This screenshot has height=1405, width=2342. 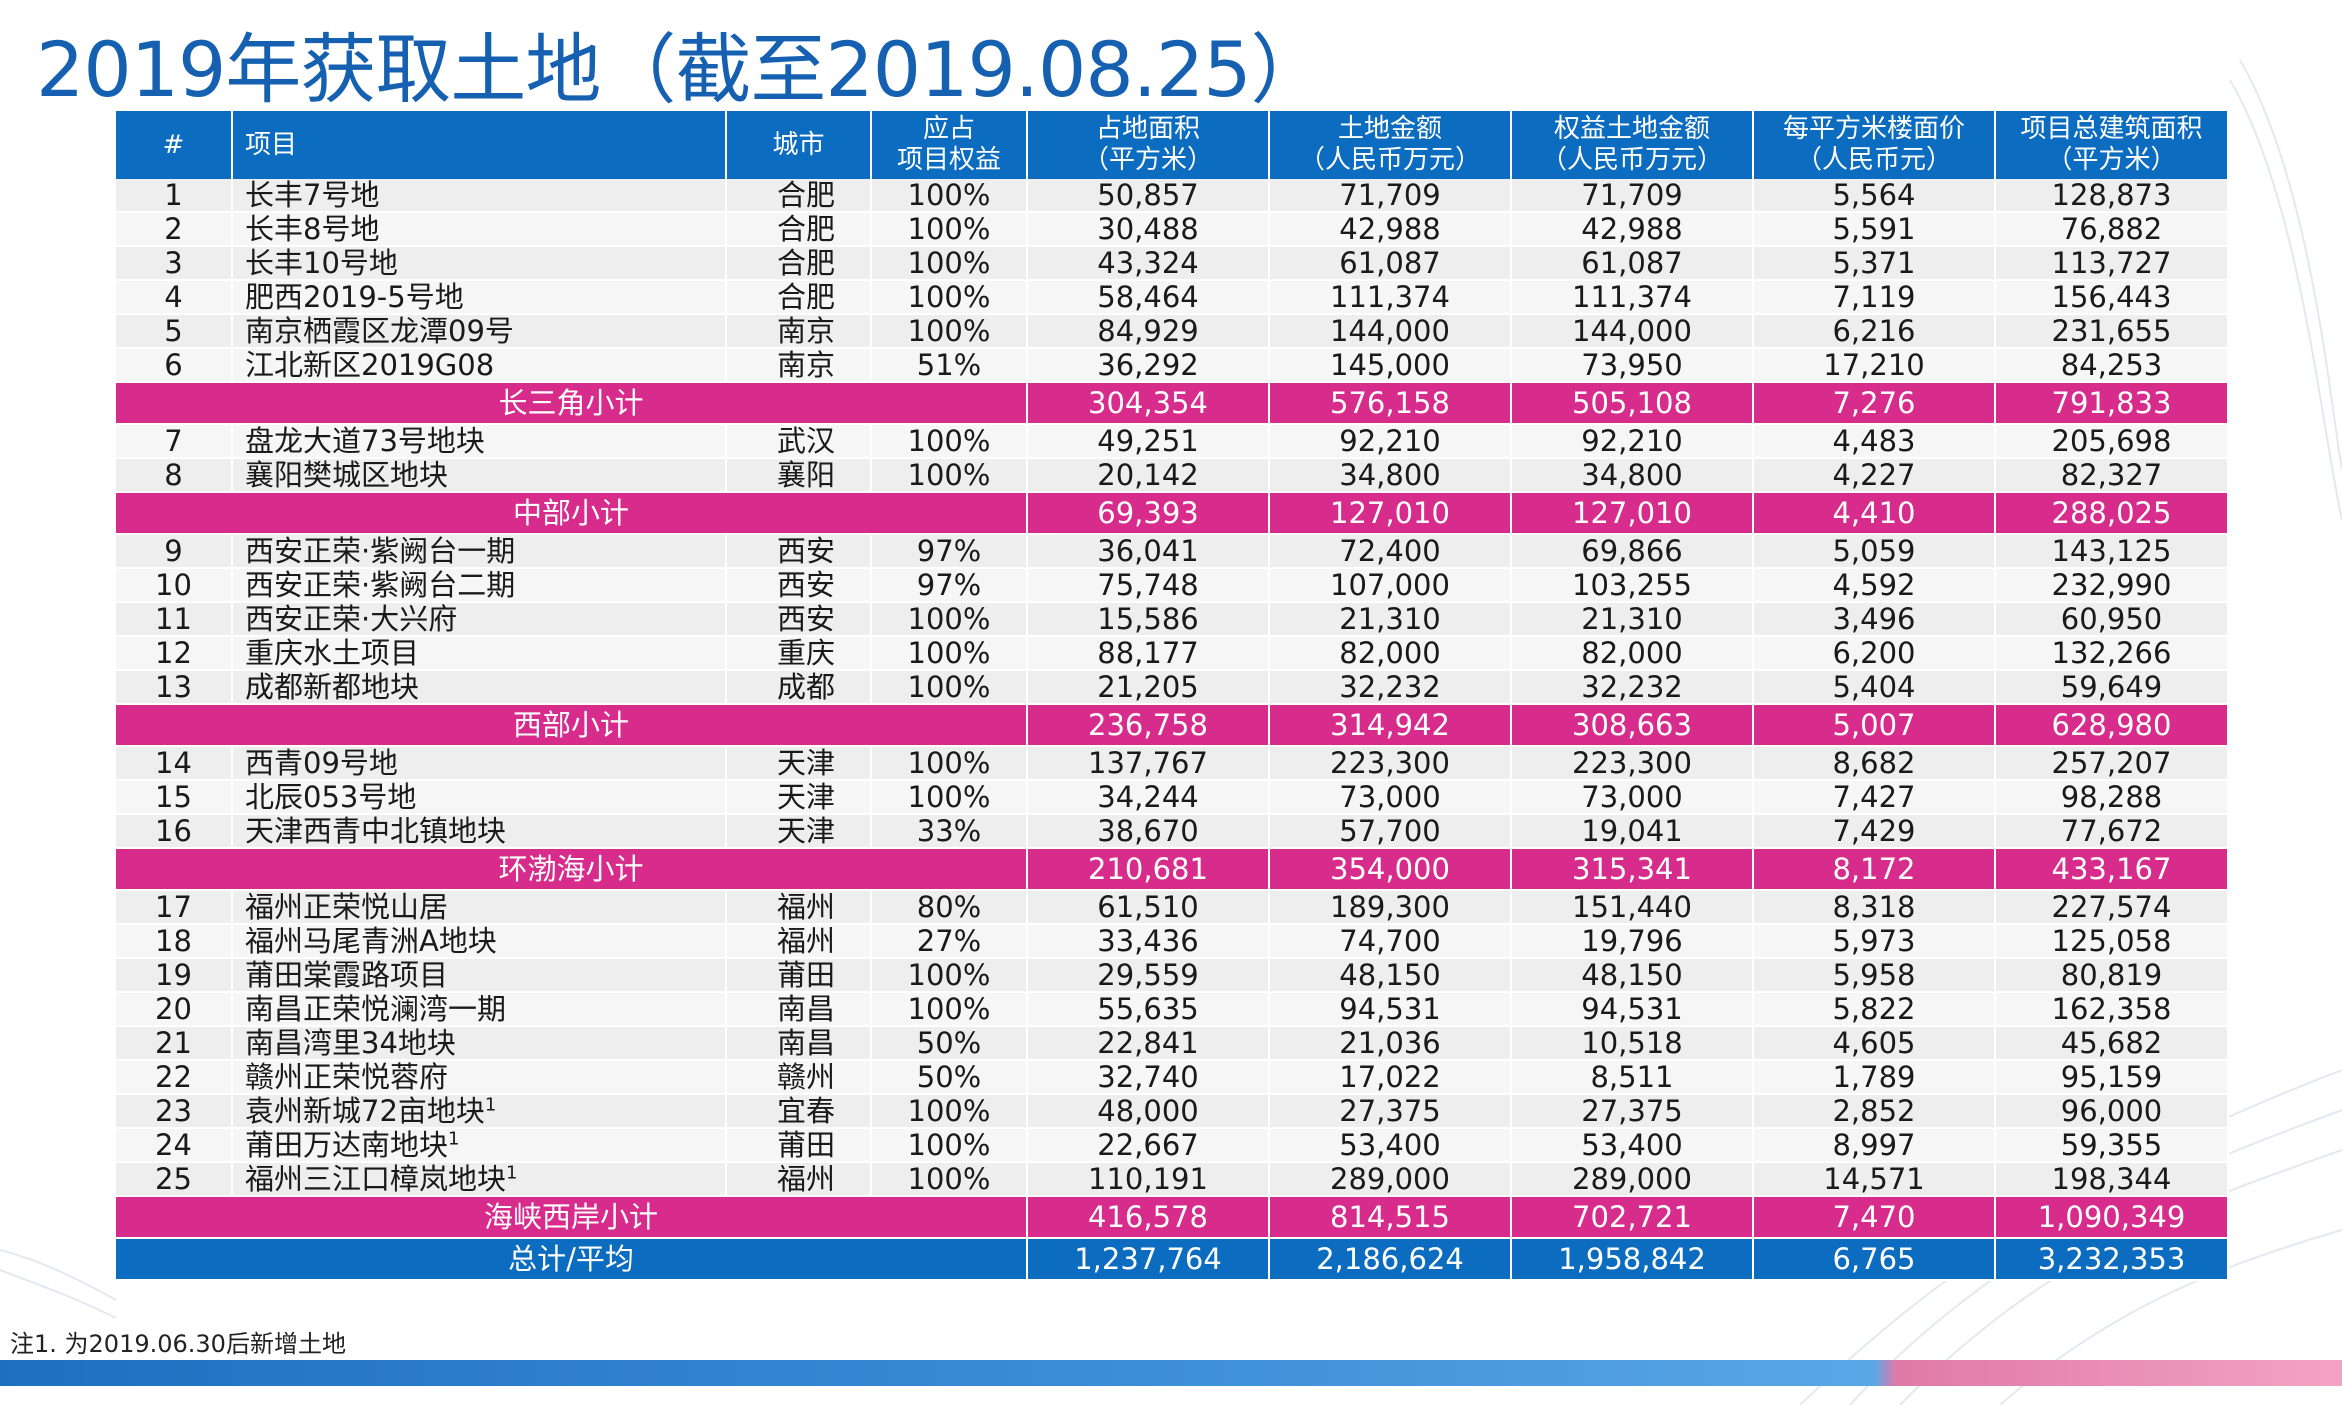 I want to click on project-name-text: 盘龙大道73号地块, so click(x=365, y=441).